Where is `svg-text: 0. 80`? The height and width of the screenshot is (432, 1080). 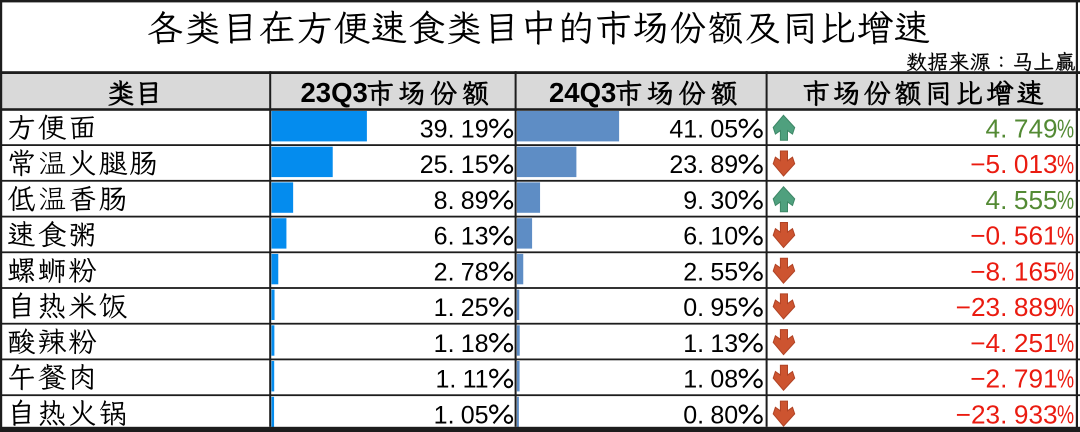 svg-text: 0. 80 is located at coordinates (710, 415).